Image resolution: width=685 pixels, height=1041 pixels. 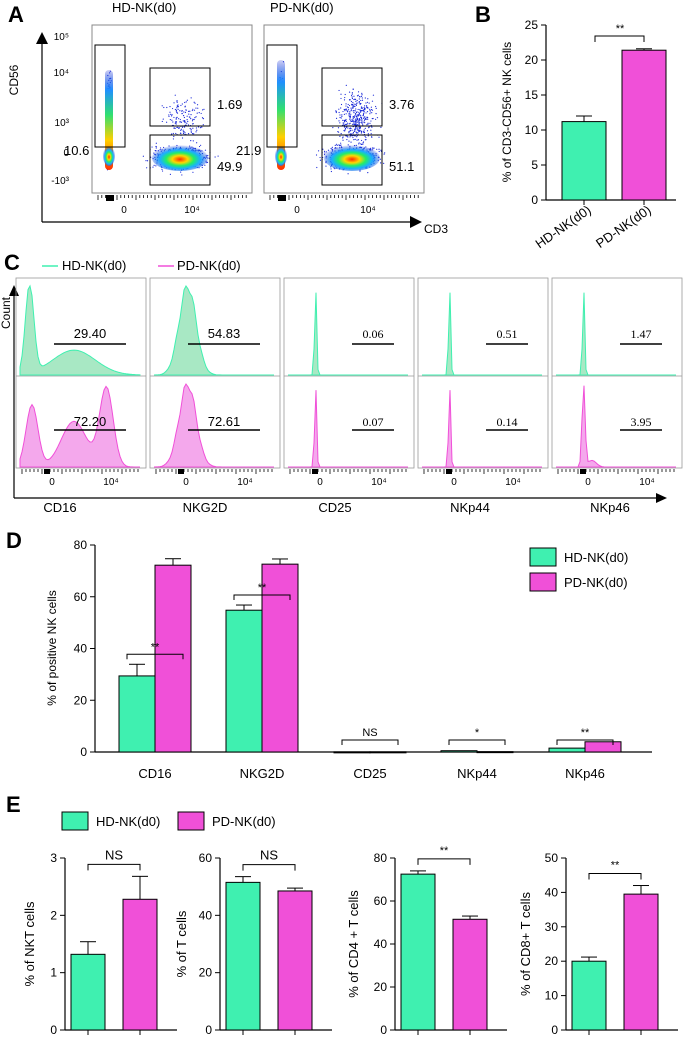 What do you see at coordinates (641, 962) in the screenshot?
I see `e-bar-pd` at bounding box center [641, 962].